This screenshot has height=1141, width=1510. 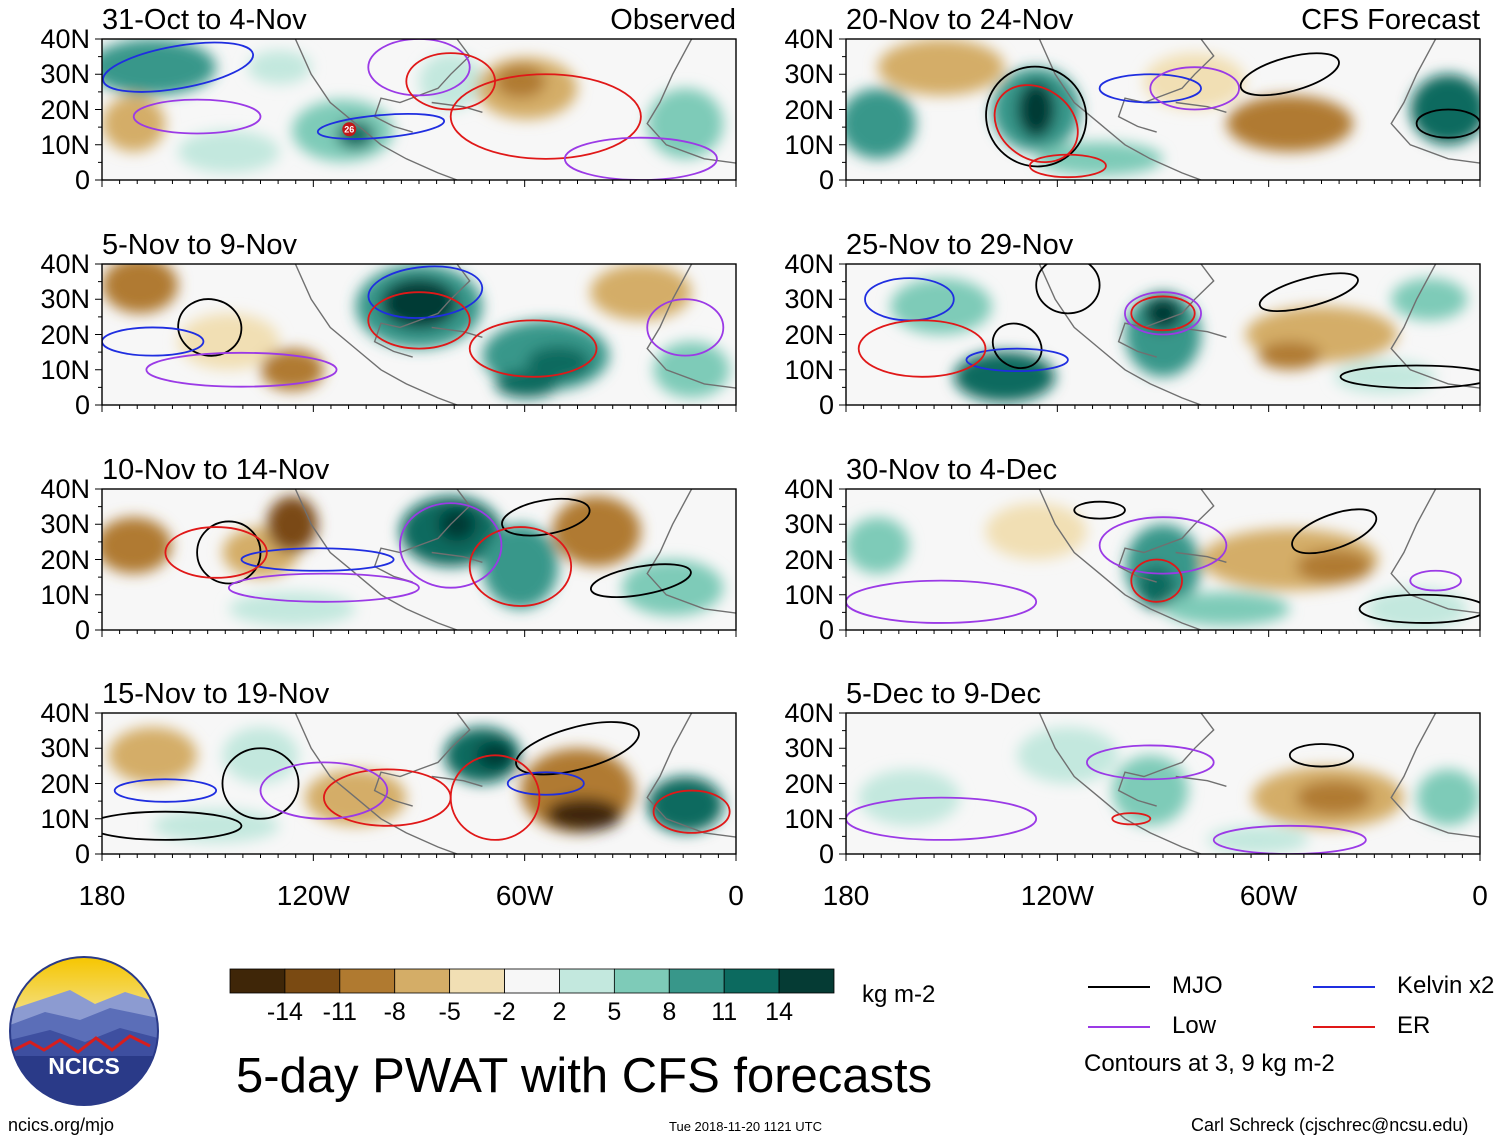 What do you see at coordinates (61, 1125) in the screenshot?
I see `source-url: ncics.org/mjo` at bounding box center [61, 1125].